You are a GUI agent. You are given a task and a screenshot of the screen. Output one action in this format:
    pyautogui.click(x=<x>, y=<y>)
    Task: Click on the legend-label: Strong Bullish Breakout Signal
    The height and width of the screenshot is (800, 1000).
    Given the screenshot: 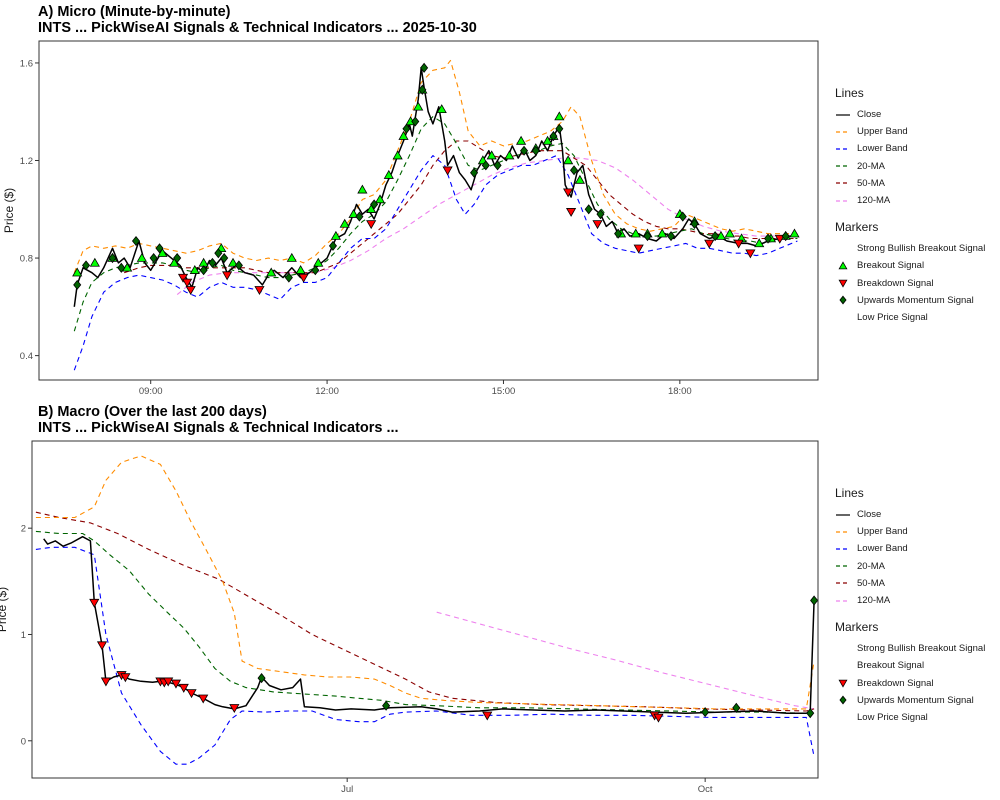 What is the action you would take?
    pyautogui.click(x=921, y=249)
    